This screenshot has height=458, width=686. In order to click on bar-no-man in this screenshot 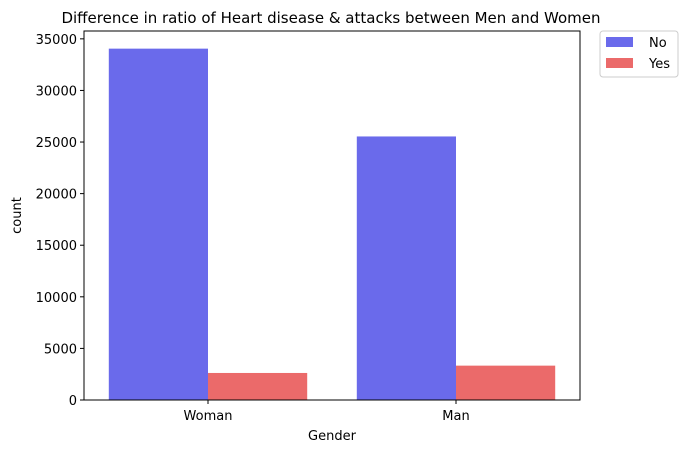, I will do `click(406, 268)`.